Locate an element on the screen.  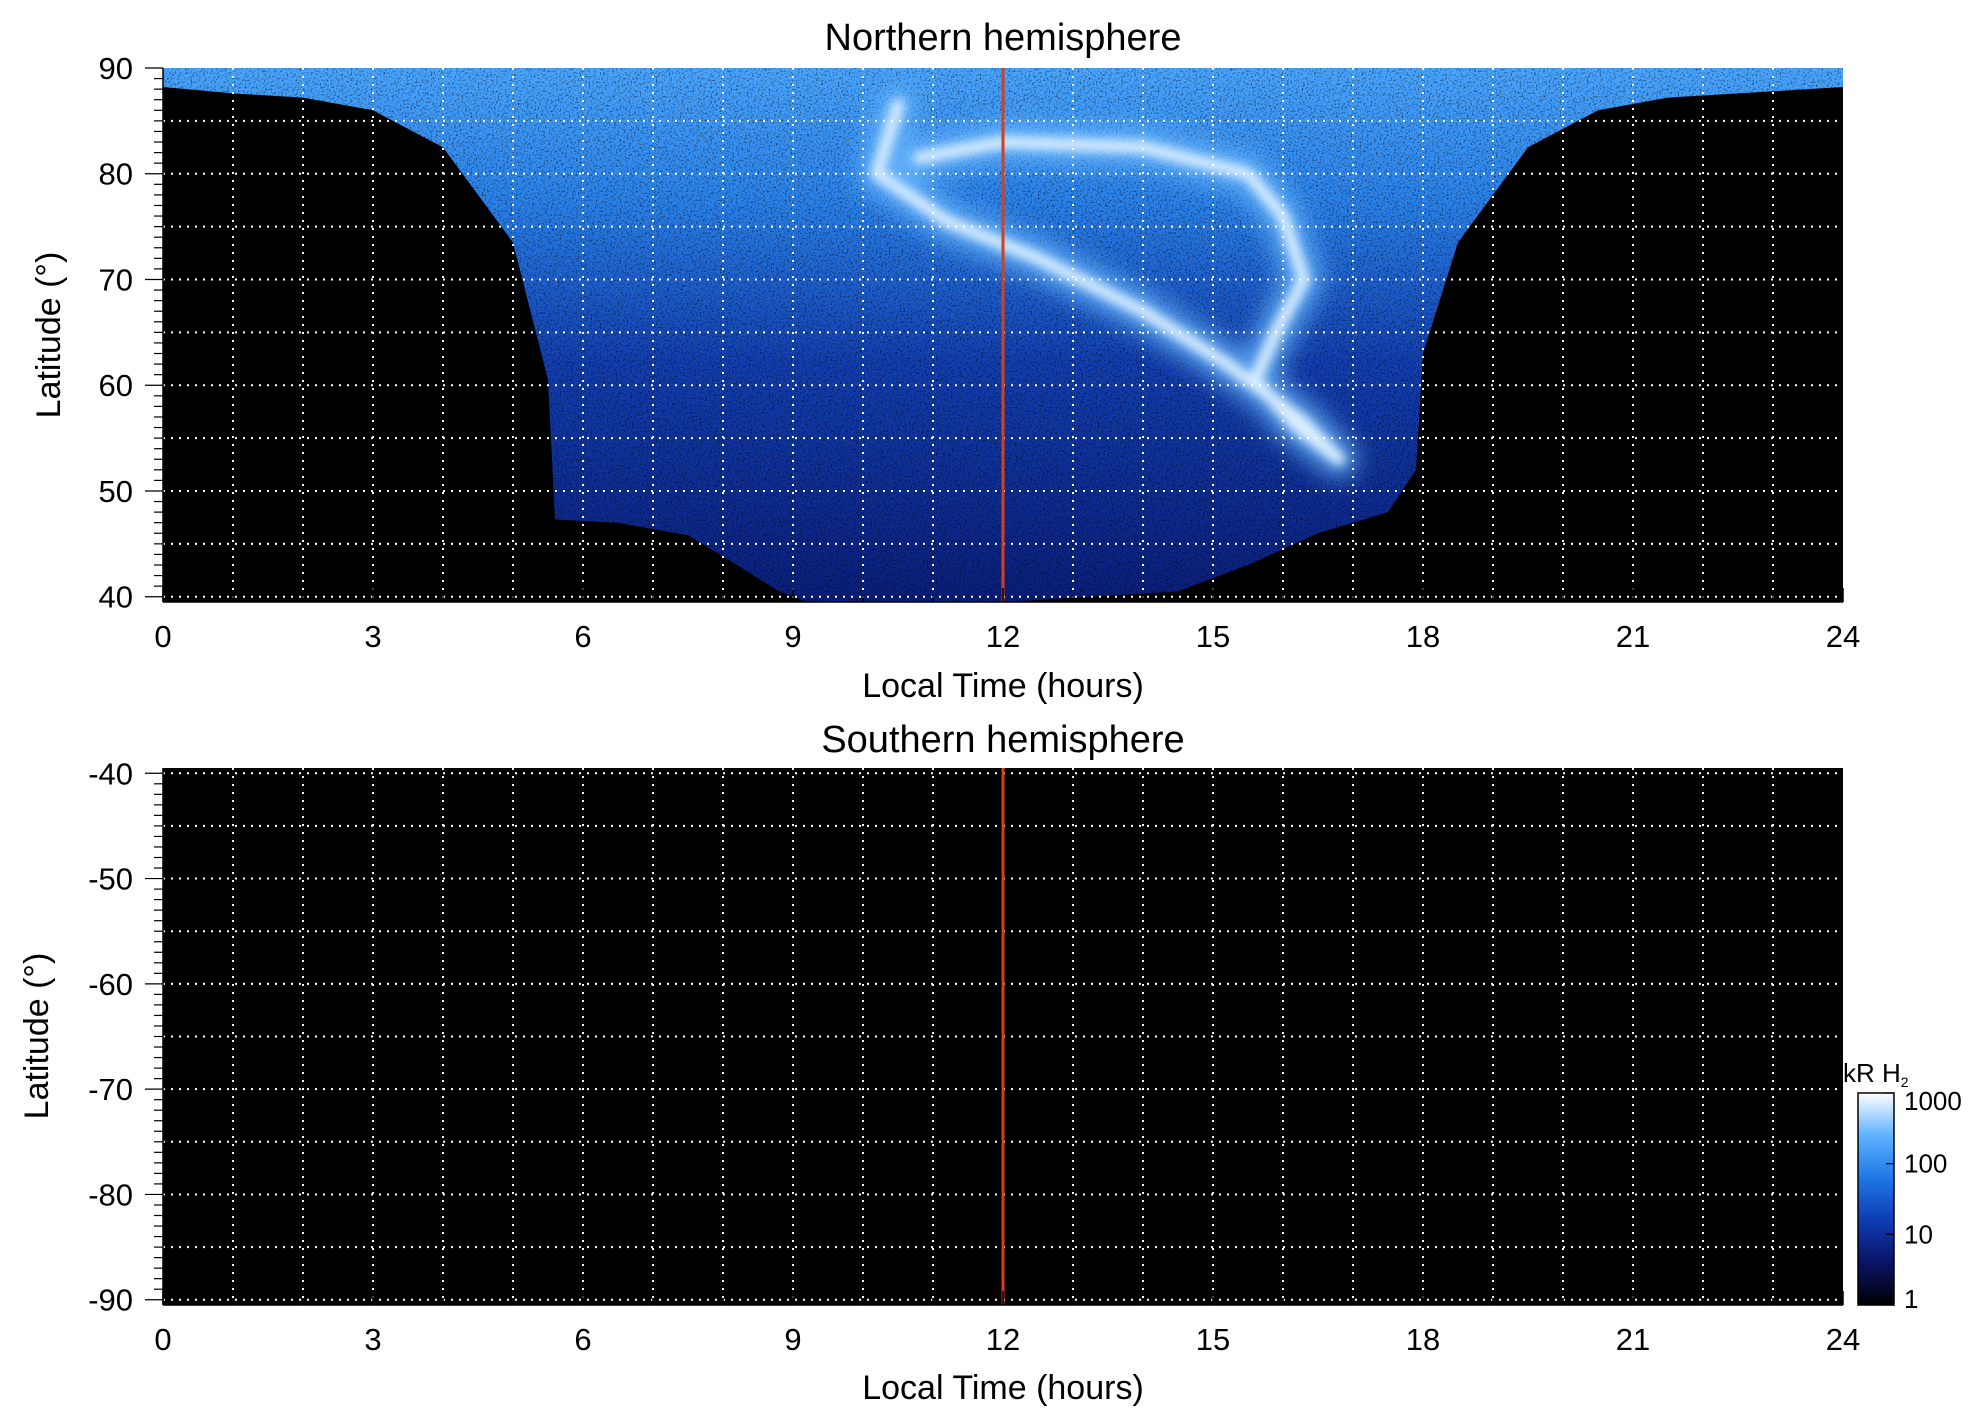
n-xtick-label-8: 24 is located at coordinates (1843, 636).